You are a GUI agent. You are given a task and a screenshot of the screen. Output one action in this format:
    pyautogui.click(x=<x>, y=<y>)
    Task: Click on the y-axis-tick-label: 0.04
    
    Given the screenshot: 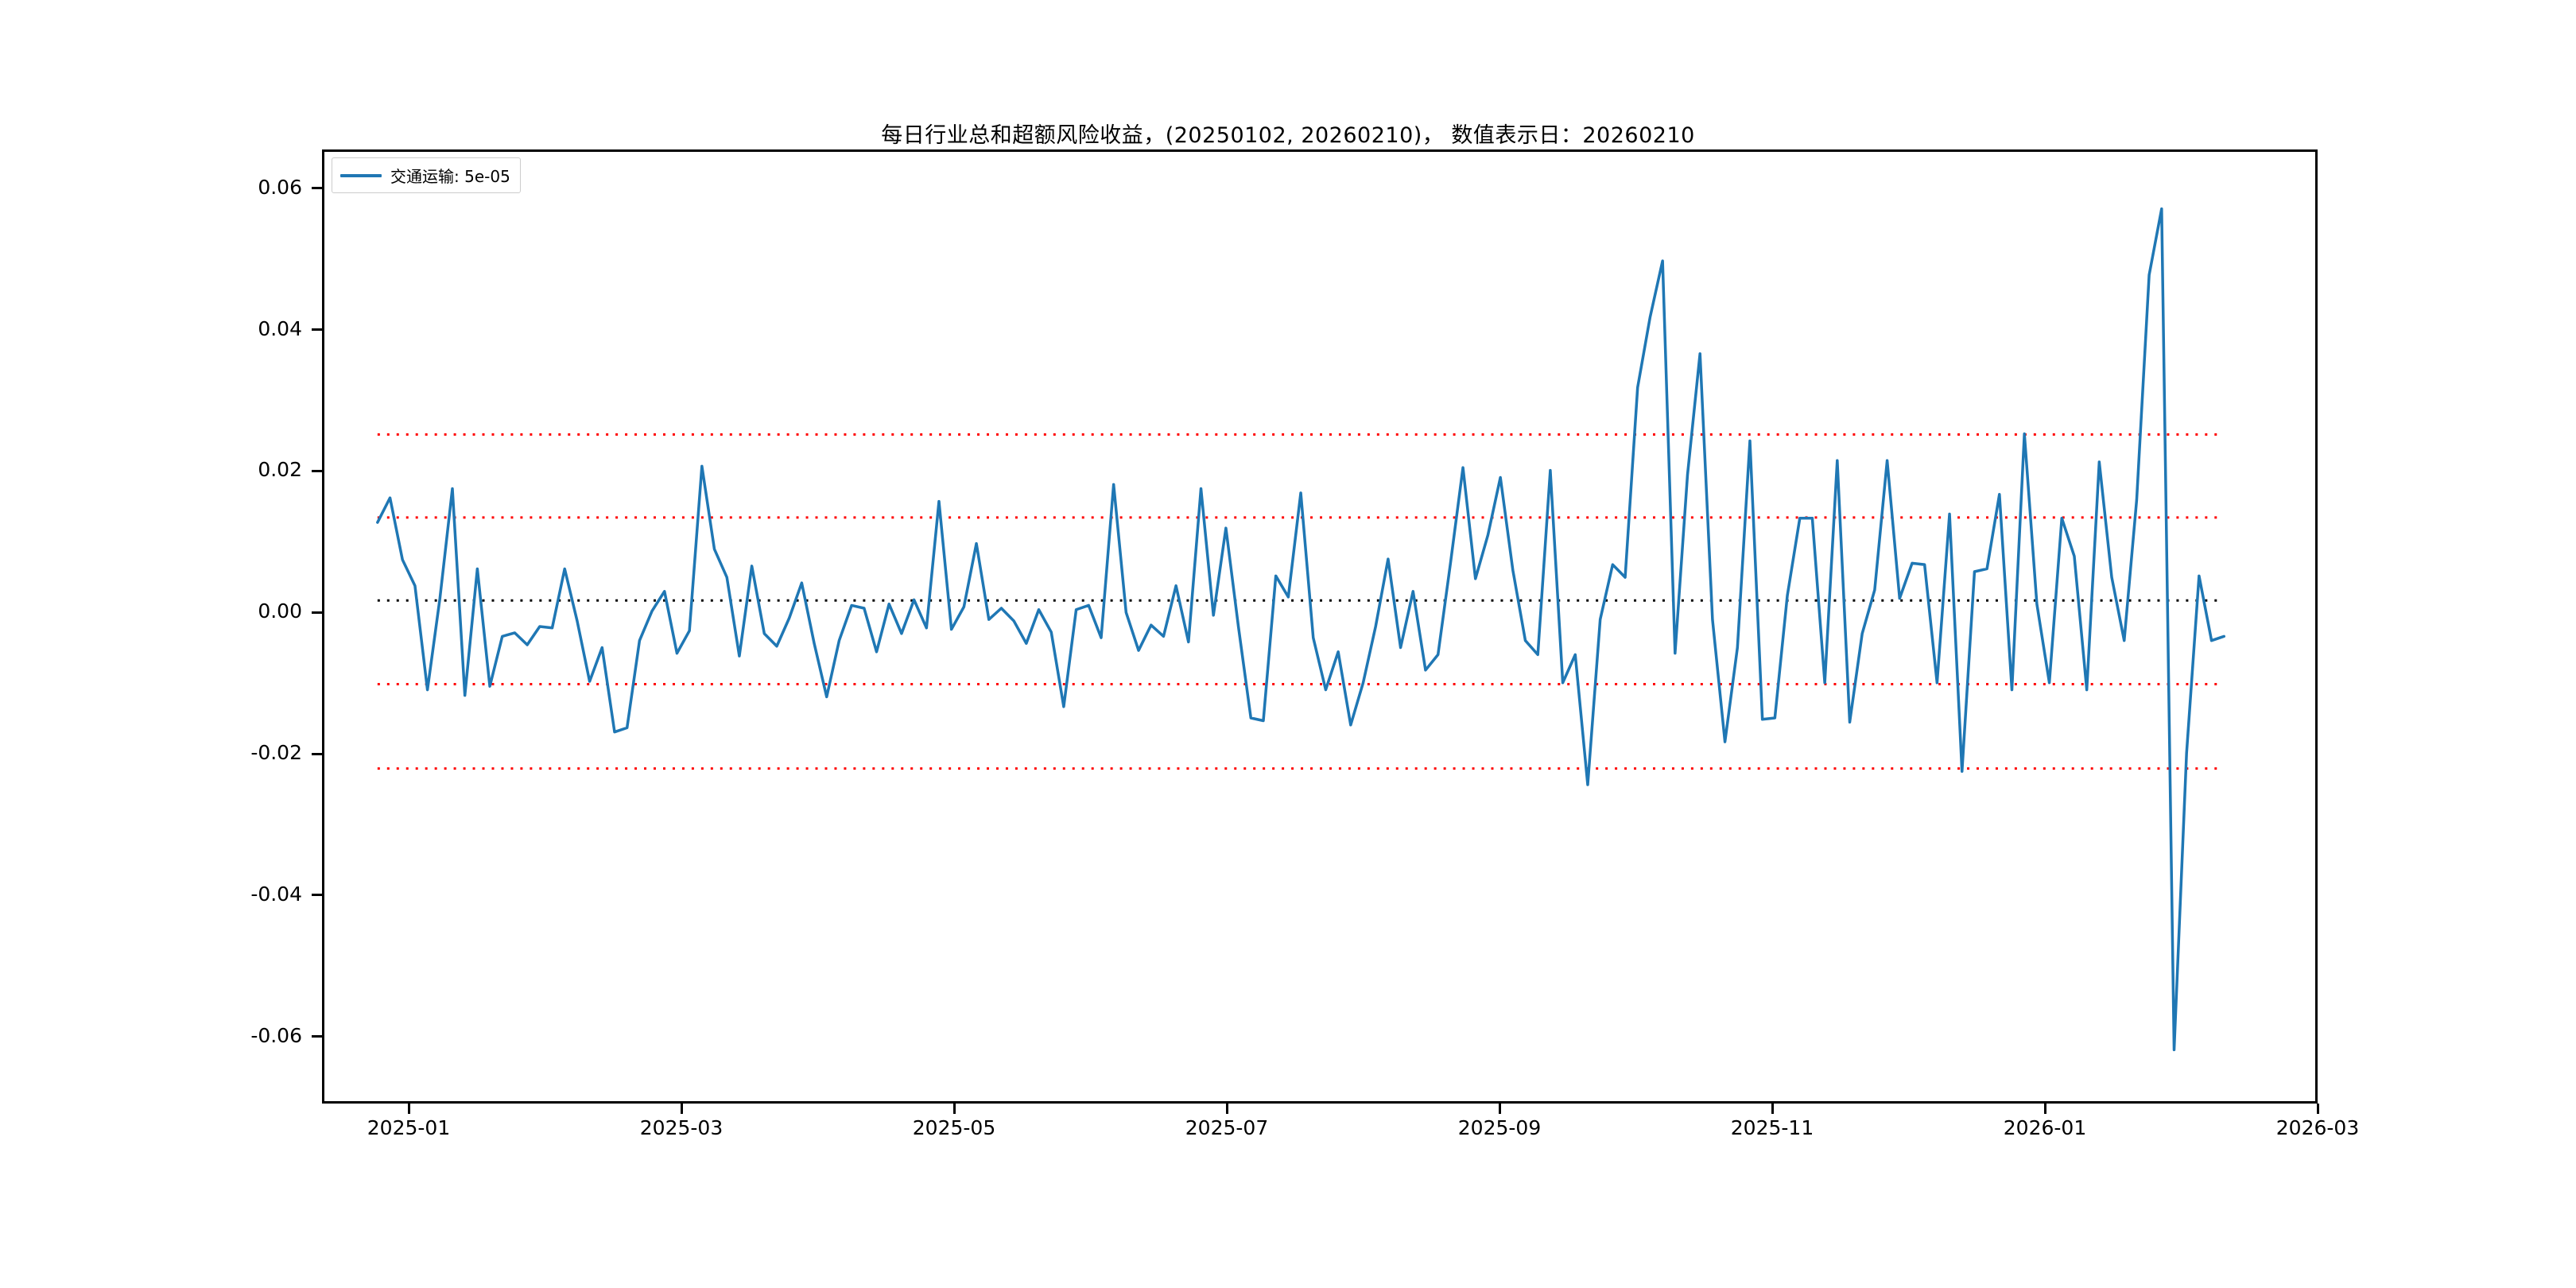 What is the action you would take?
    pyautogui.click(x=280, y=328)
    